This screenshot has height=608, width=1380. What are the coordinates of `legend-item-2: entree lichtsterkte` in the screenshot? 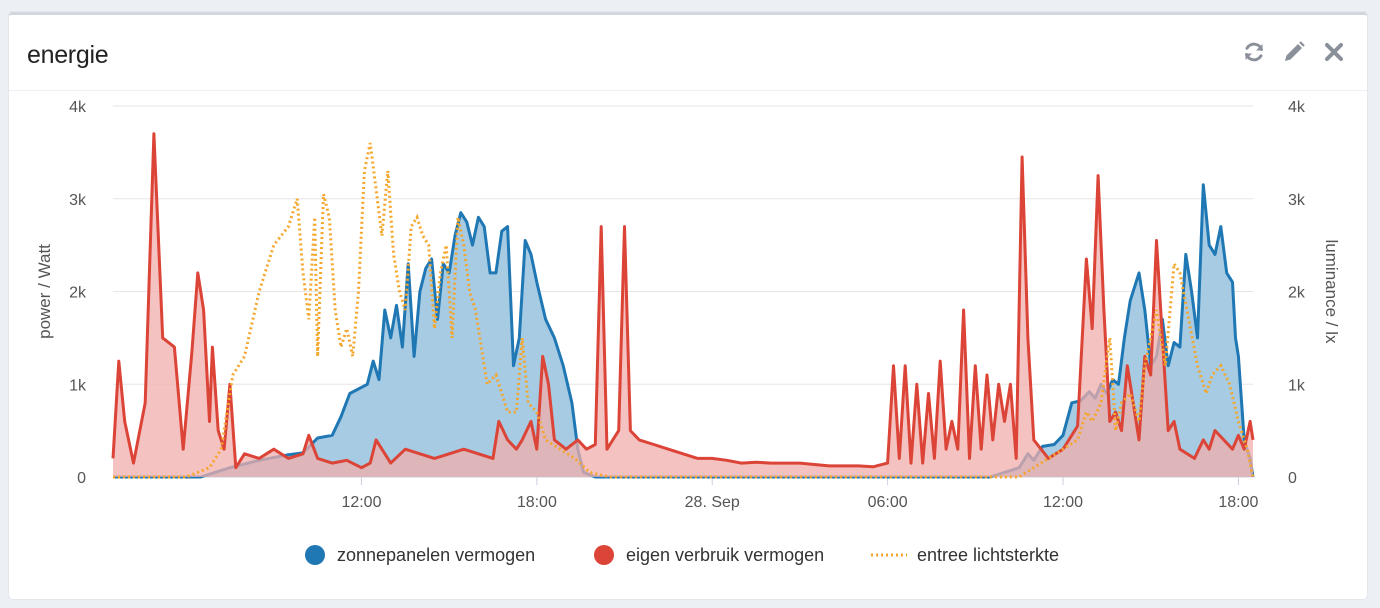 It's located at (988, 555).